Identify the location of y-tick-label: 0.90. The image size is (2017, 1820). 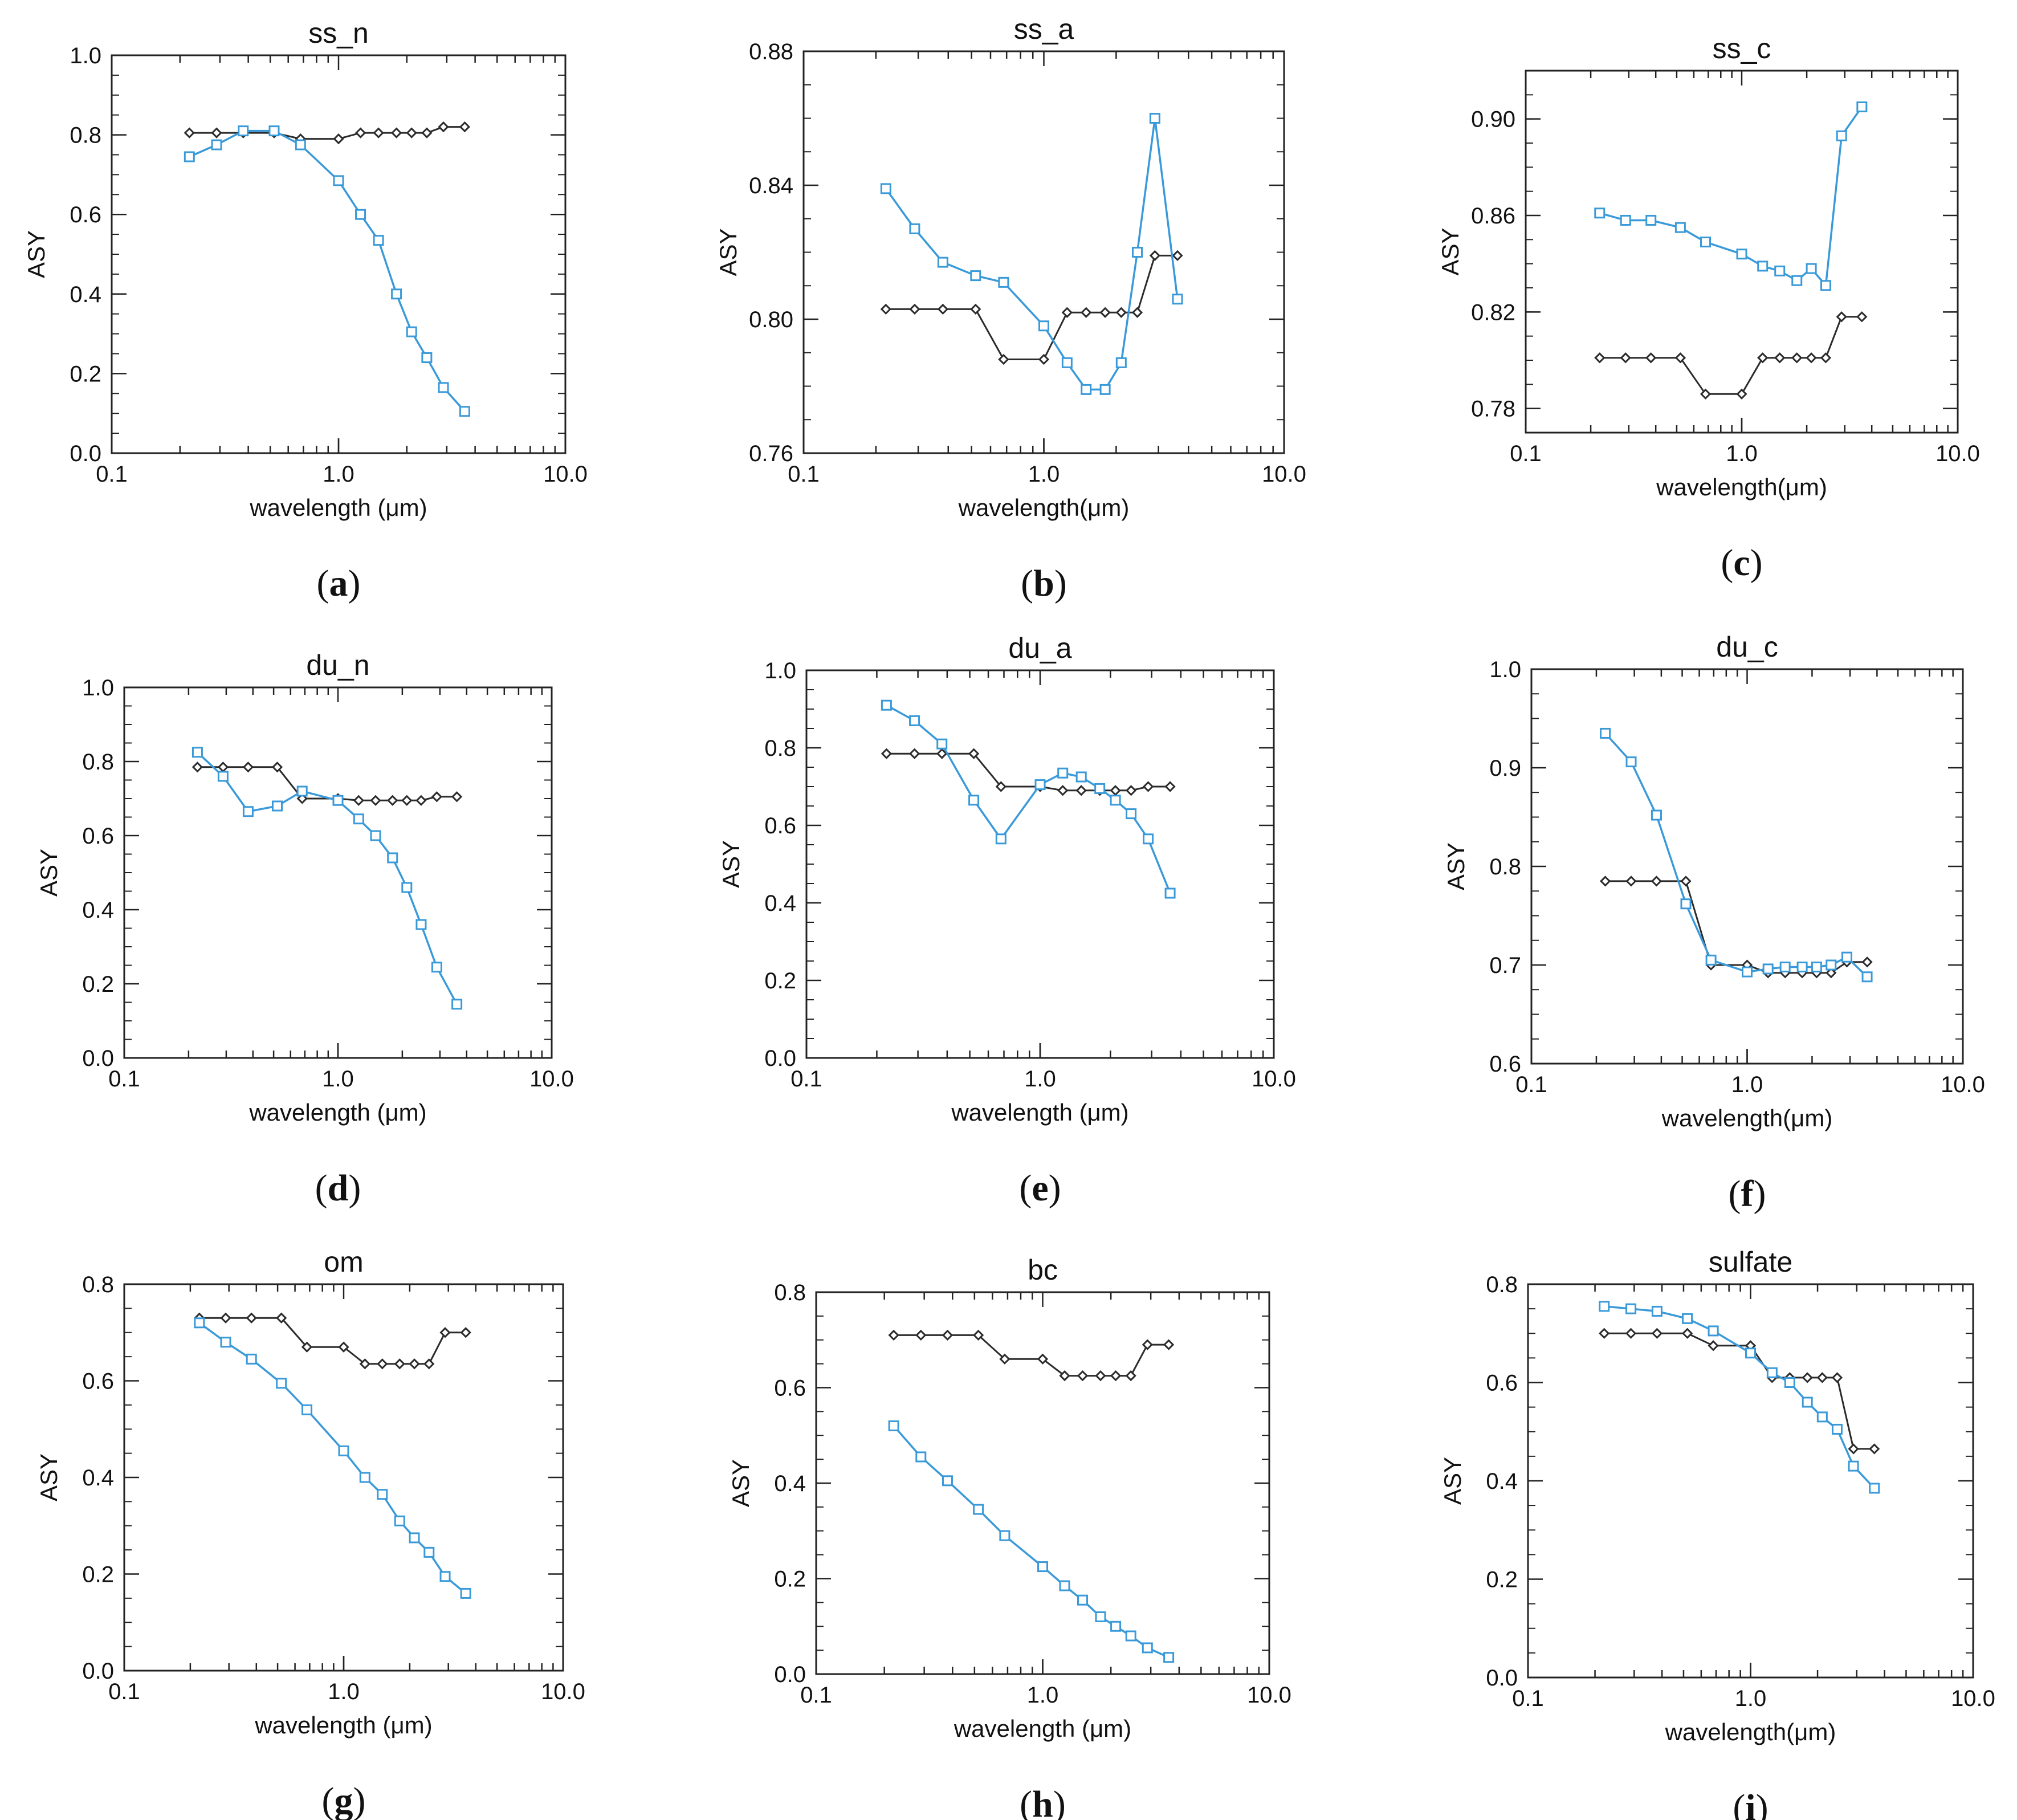
(1493, 119).